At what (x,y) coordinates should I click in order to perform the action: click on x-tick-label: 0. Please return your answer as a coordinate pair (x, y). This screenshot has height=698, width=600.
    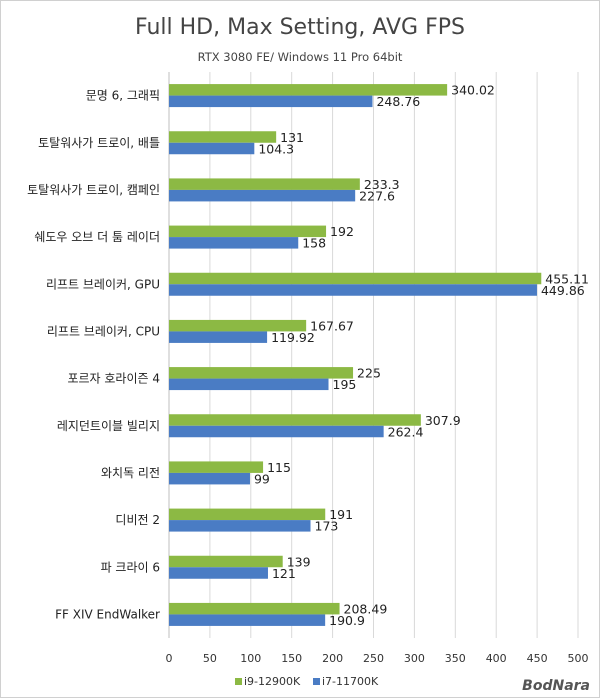
    Looking at the image, I should click on (169, 658).